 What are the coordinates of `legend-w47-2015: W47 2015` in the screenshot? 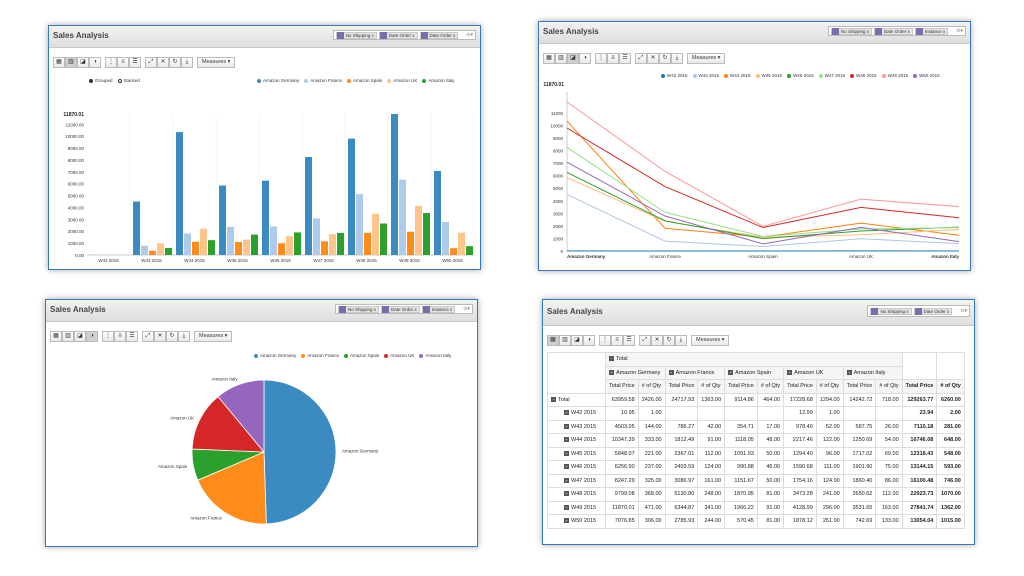 It's located at (831, 75).